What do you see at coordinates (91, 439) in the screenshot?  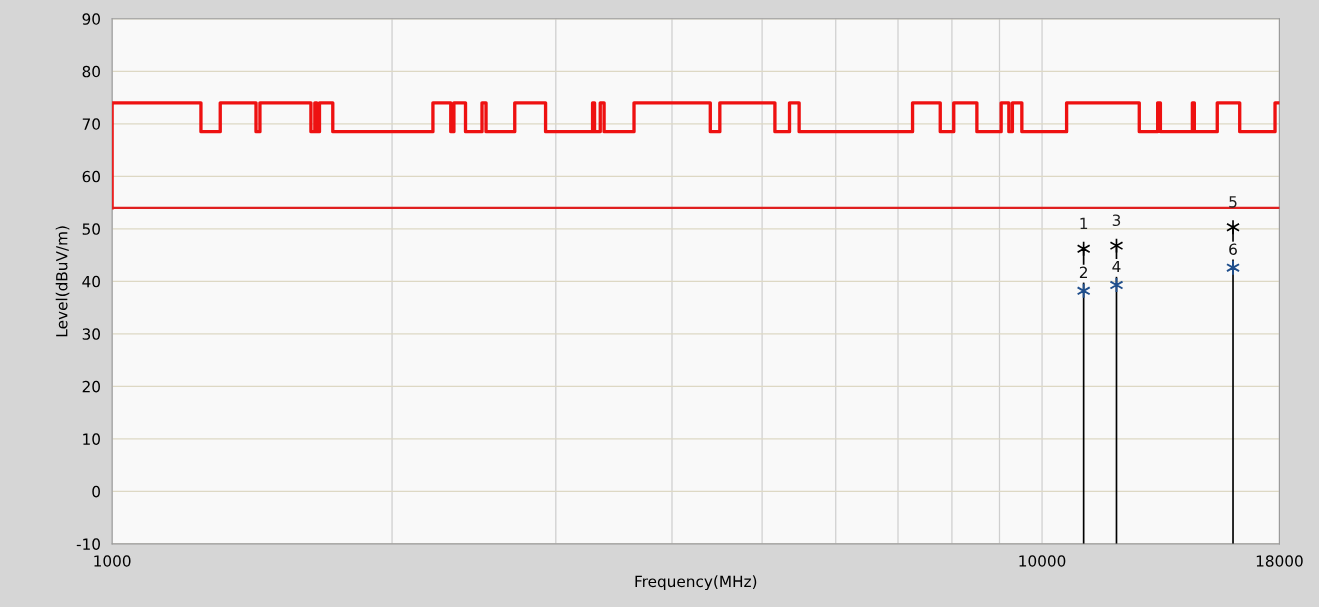 I see `y-tick-label: 10` at bounding box center [91, 439].